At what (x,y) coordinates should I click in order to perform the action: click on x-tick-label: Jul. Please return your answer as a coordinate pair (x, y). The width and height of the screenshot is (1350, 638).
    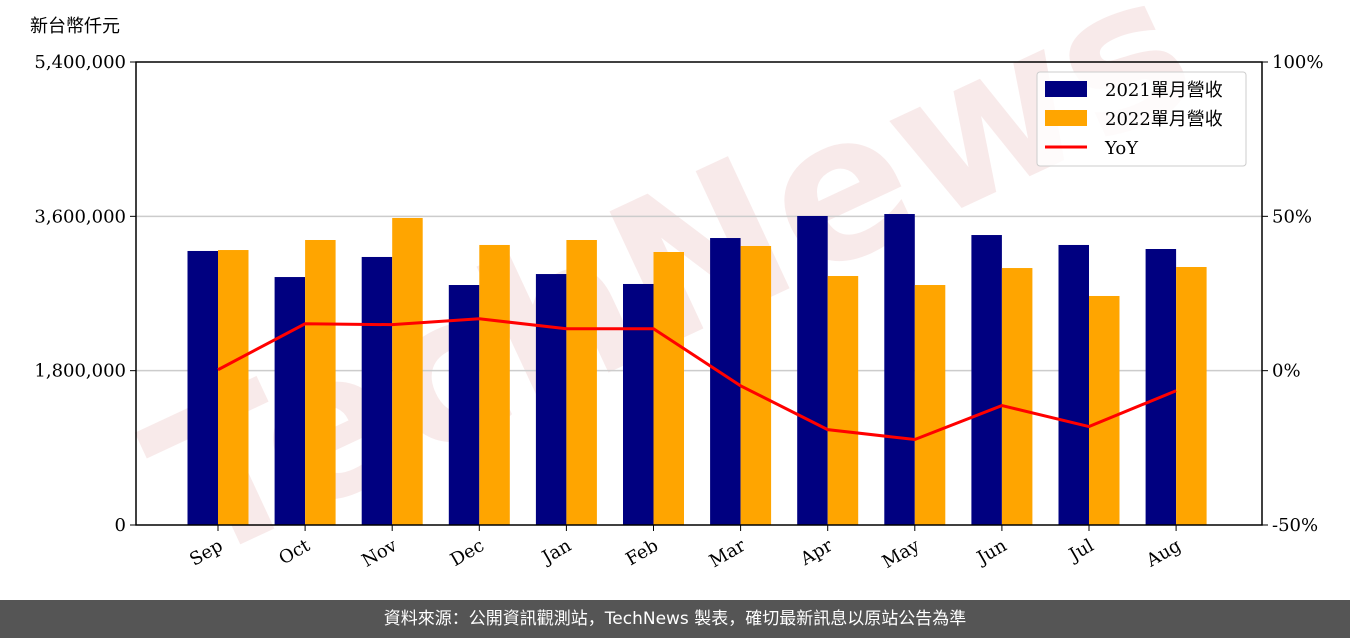
    Looking at the image, I should click on (1081, 551).